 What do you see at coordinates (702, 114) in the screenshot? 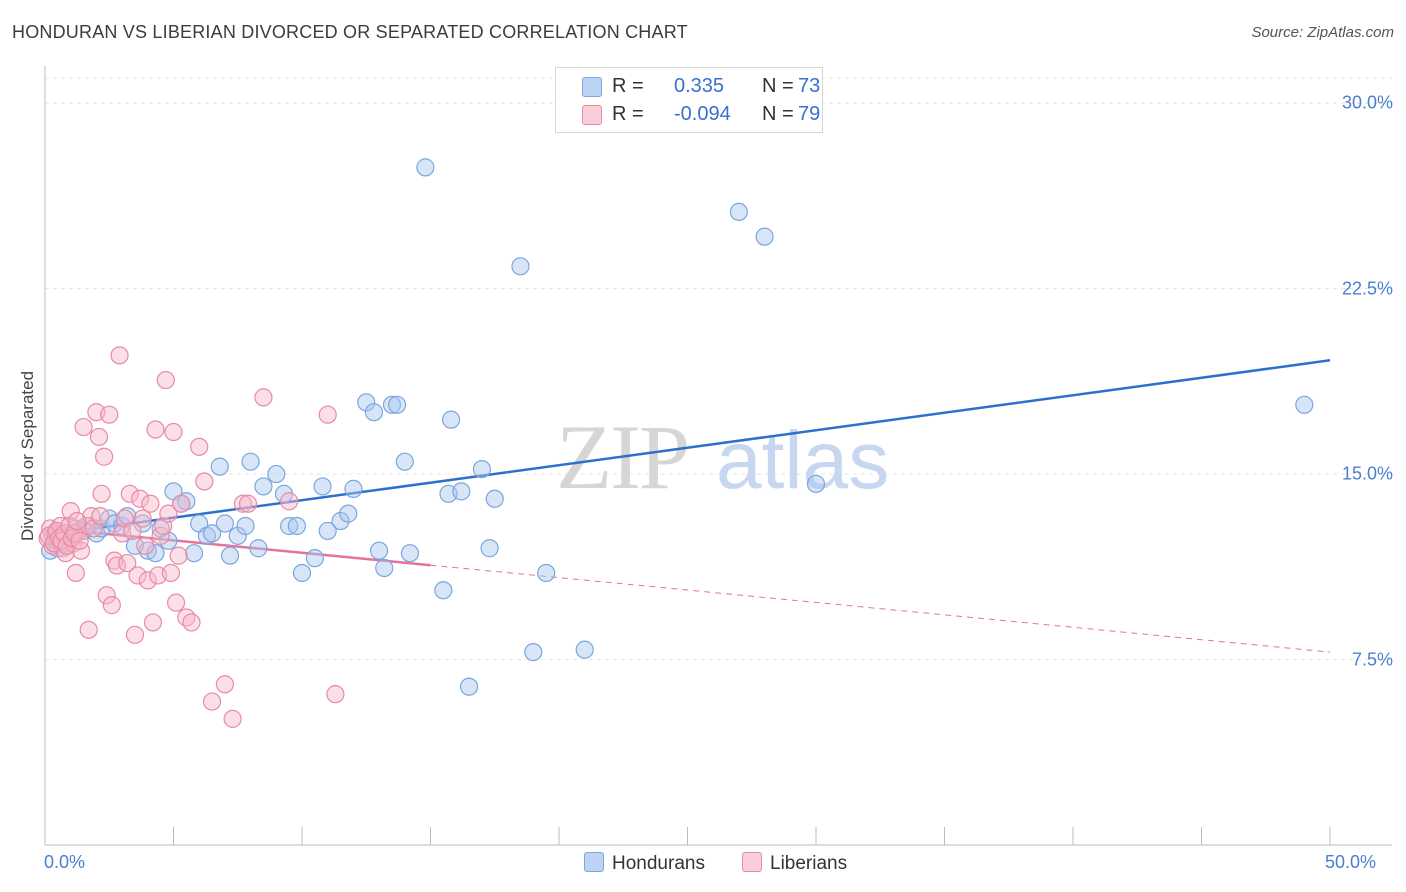
I see `r-value: -0.094` at bounding box center [702, 114].